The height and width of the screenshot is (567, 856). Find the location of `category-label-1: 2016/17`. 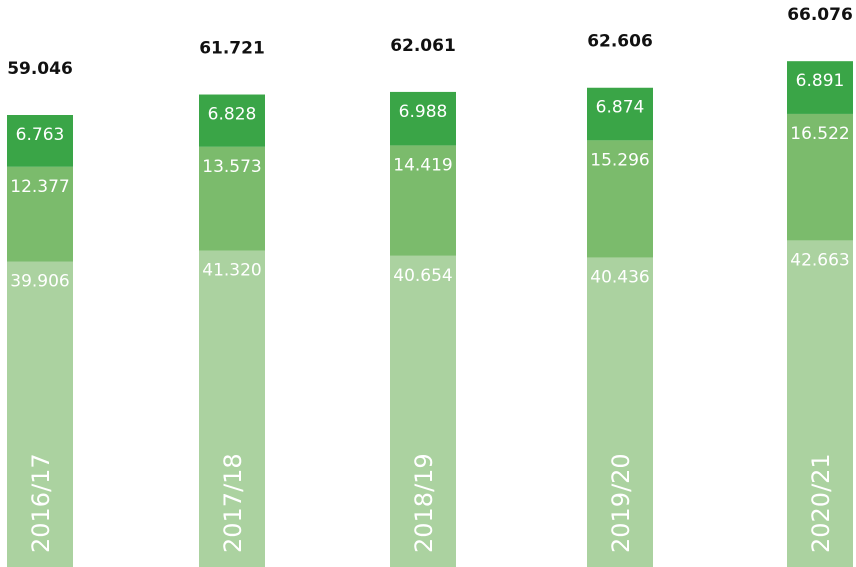

category-label-1: 2016/17 is located at coordinates (41, 503).